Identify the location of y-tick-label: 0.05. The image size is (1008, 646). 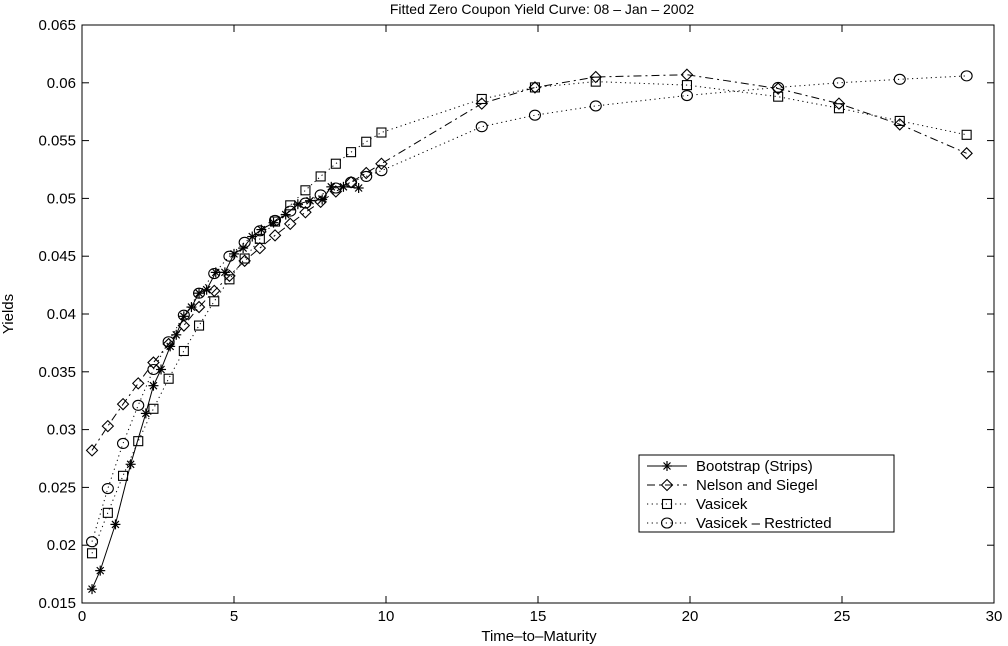
(61, 198).